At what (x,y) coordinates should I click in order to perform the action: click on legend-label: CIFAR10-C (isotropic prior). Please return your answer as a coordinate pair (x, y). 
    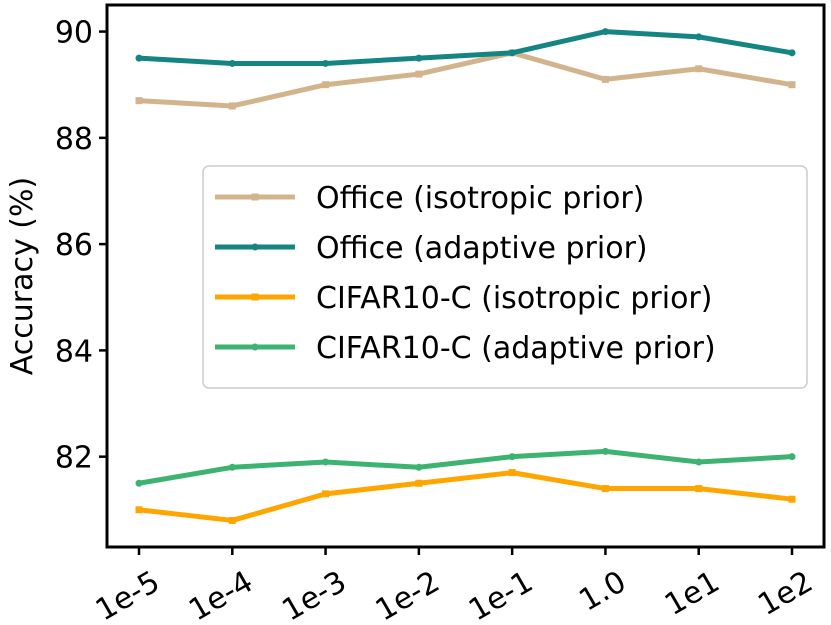
    Looking at the image, I should click on (514, 298).